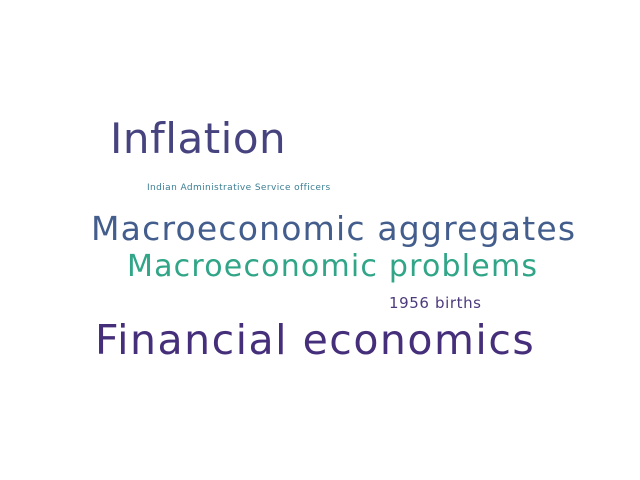 Image resolution: width=640 pixels, height=480 pixels. I want to click on word-inflation: Inflation, so click(198, 138).